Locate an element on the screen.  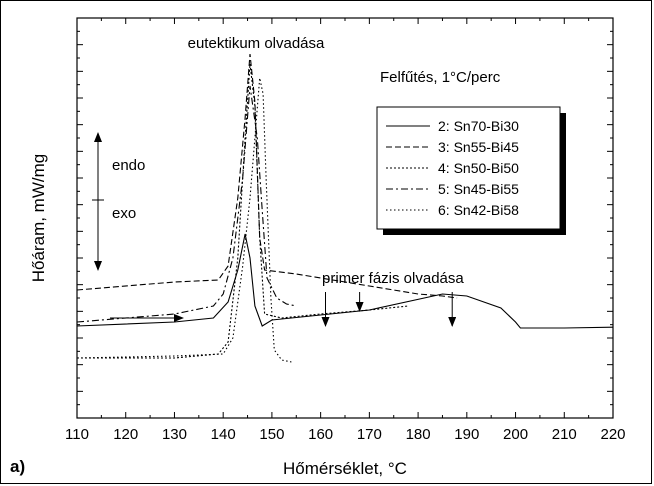
x-tick-label: 210 is located at coordinates (564, 434).